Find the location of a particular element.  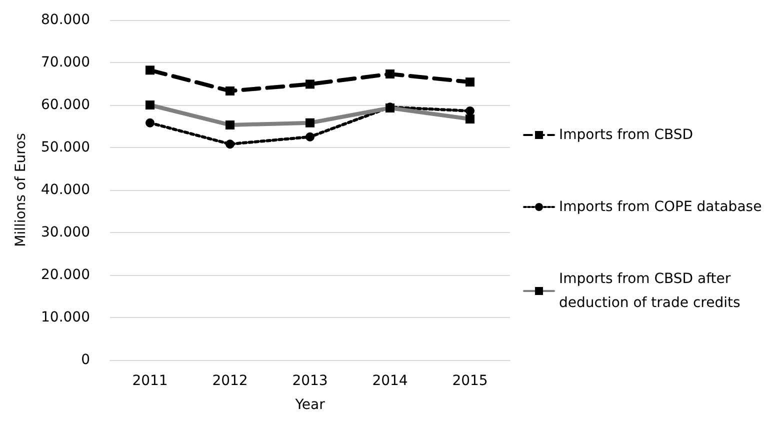

y-tick-label: 10.000 is located at coordinates (65, 318).